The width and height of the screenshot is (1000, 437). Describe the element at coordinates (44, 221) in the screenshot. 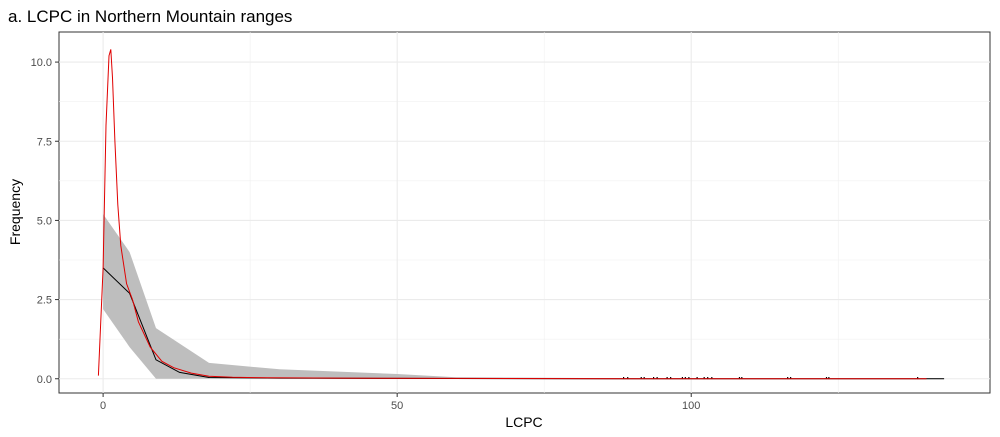

I see `y-tick-label: 5.0` at that location.